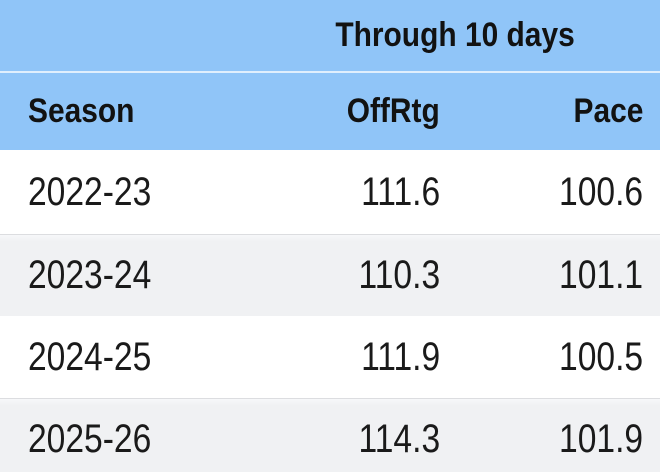 Image resolution: width=660 pixels, height=472 pixels. I want to click on pace-cell: 101.9, so click(560, 435).